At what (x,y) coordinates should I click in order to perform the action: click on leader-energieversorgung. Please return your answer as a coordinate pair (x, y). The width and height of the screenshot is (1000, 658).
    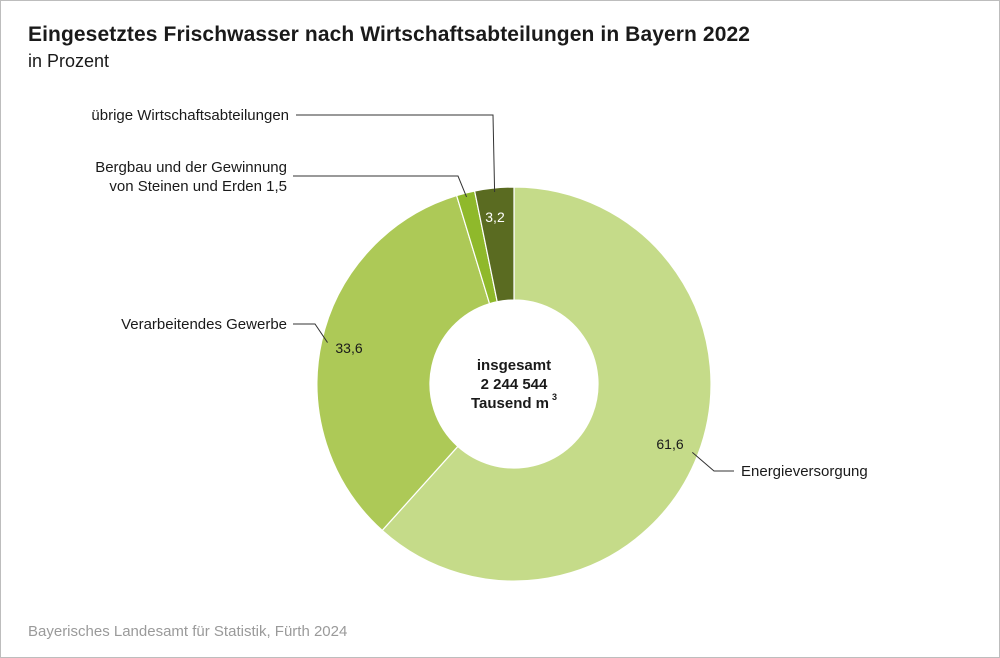
    Looking at the image, I should click on (712, 462).